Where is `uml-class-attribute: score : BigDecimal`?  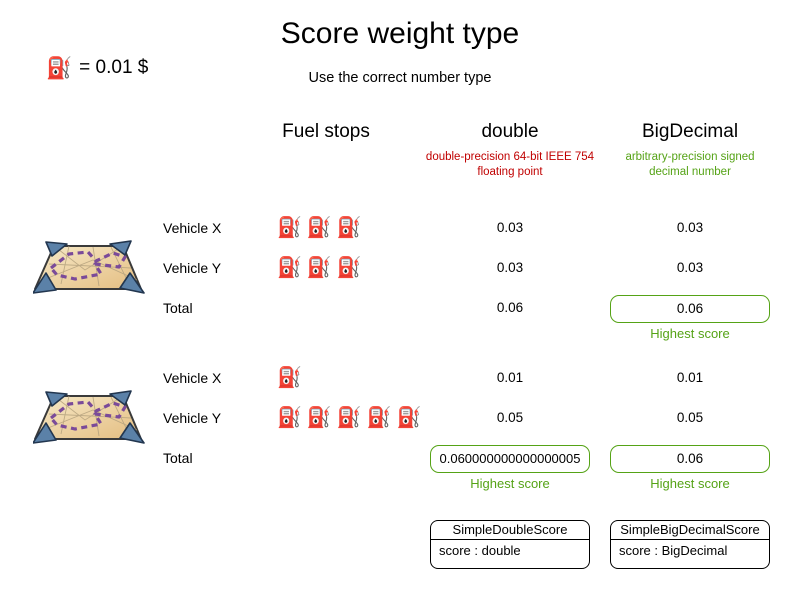 uml-class-attribute: score : BigDecimal is located at coordinates (673, 550).